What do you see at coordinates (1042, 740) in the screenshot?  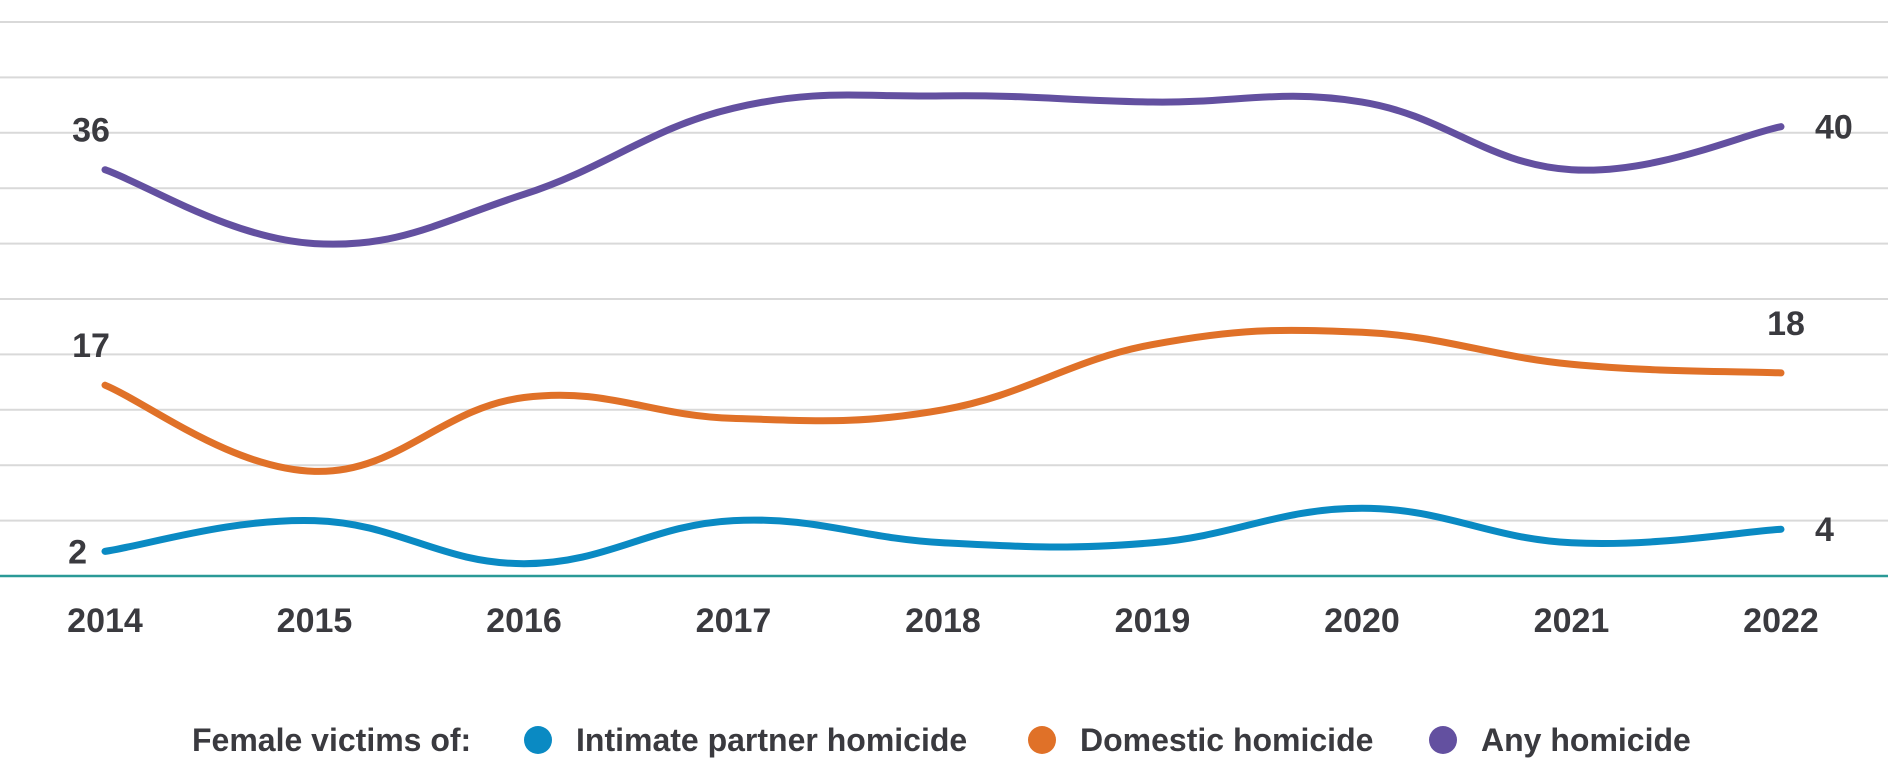 I see `legend-marker-domestic-homicide` at bounding box center [1042, 740].